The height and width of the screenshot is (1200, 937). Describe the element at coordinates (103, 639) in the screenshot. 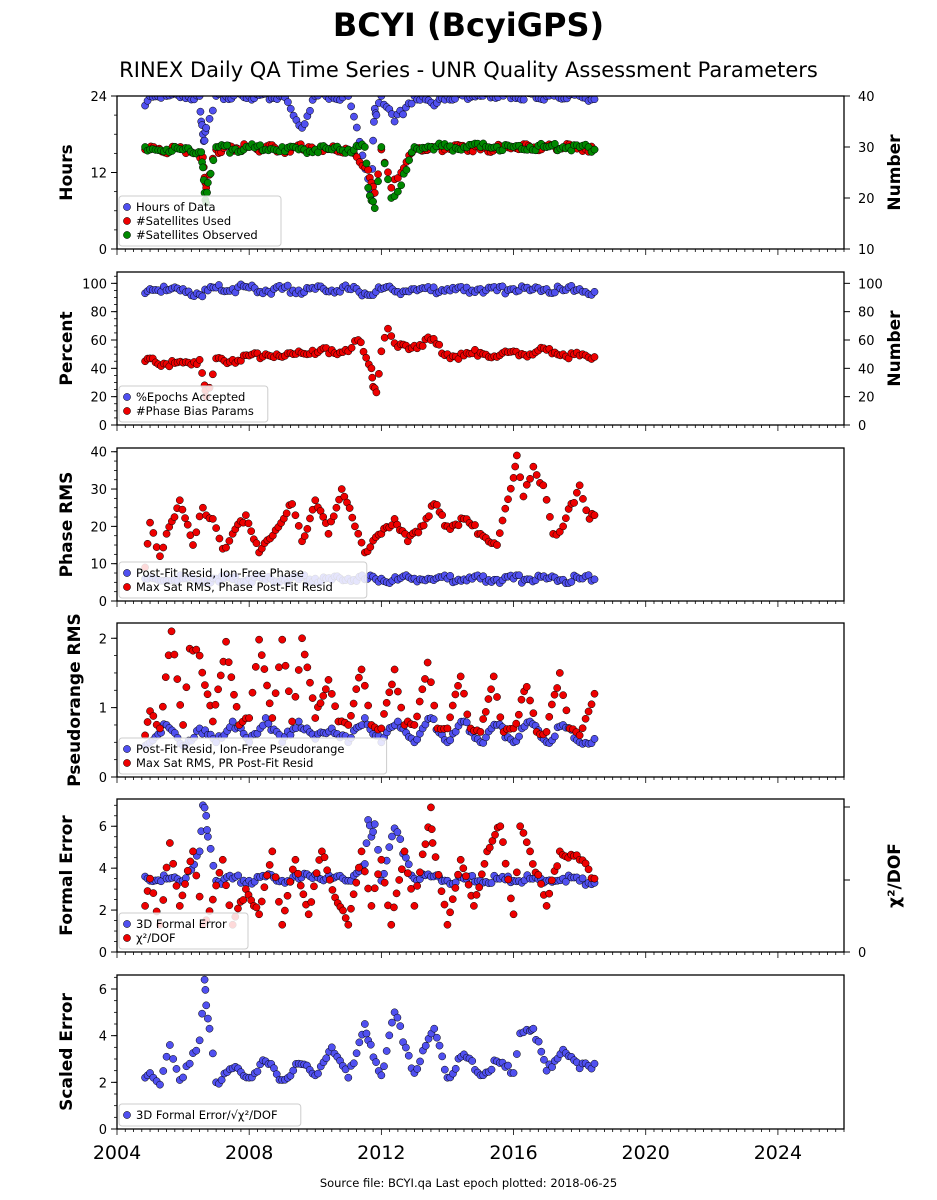

I see `y-tick-label: 2` at that location.